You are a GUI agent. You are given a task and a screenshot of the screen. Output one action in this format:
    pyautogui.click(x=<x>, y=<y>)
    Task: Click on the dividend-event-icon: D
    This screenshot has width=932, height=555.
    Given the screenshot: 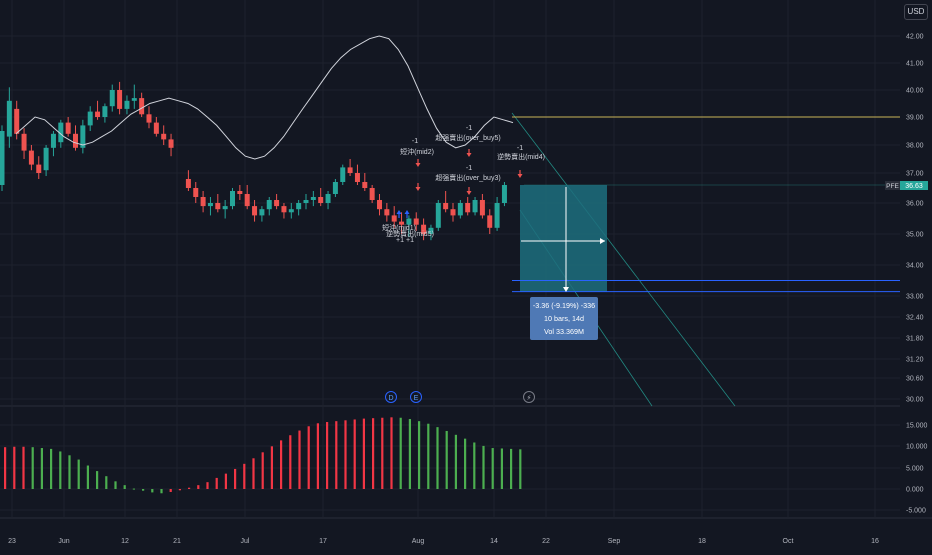 What is the action you would take?
    pyautogui.click(x=391, y=397)
    